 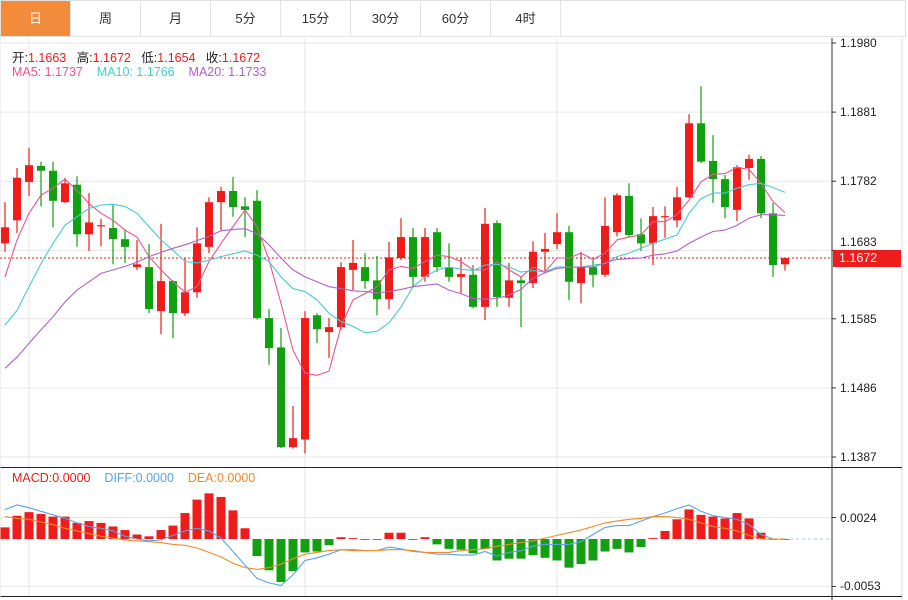 I want to click on tab-week: 周, so click(x=106, y=18).